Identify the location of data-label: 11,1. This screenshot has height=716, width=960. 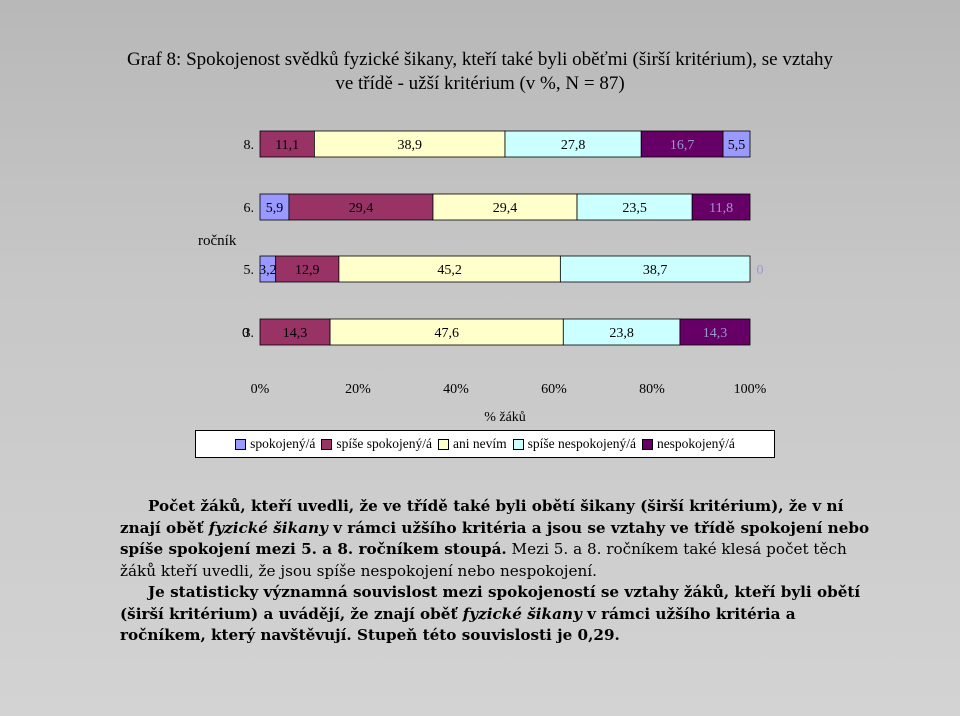
(287, 145).